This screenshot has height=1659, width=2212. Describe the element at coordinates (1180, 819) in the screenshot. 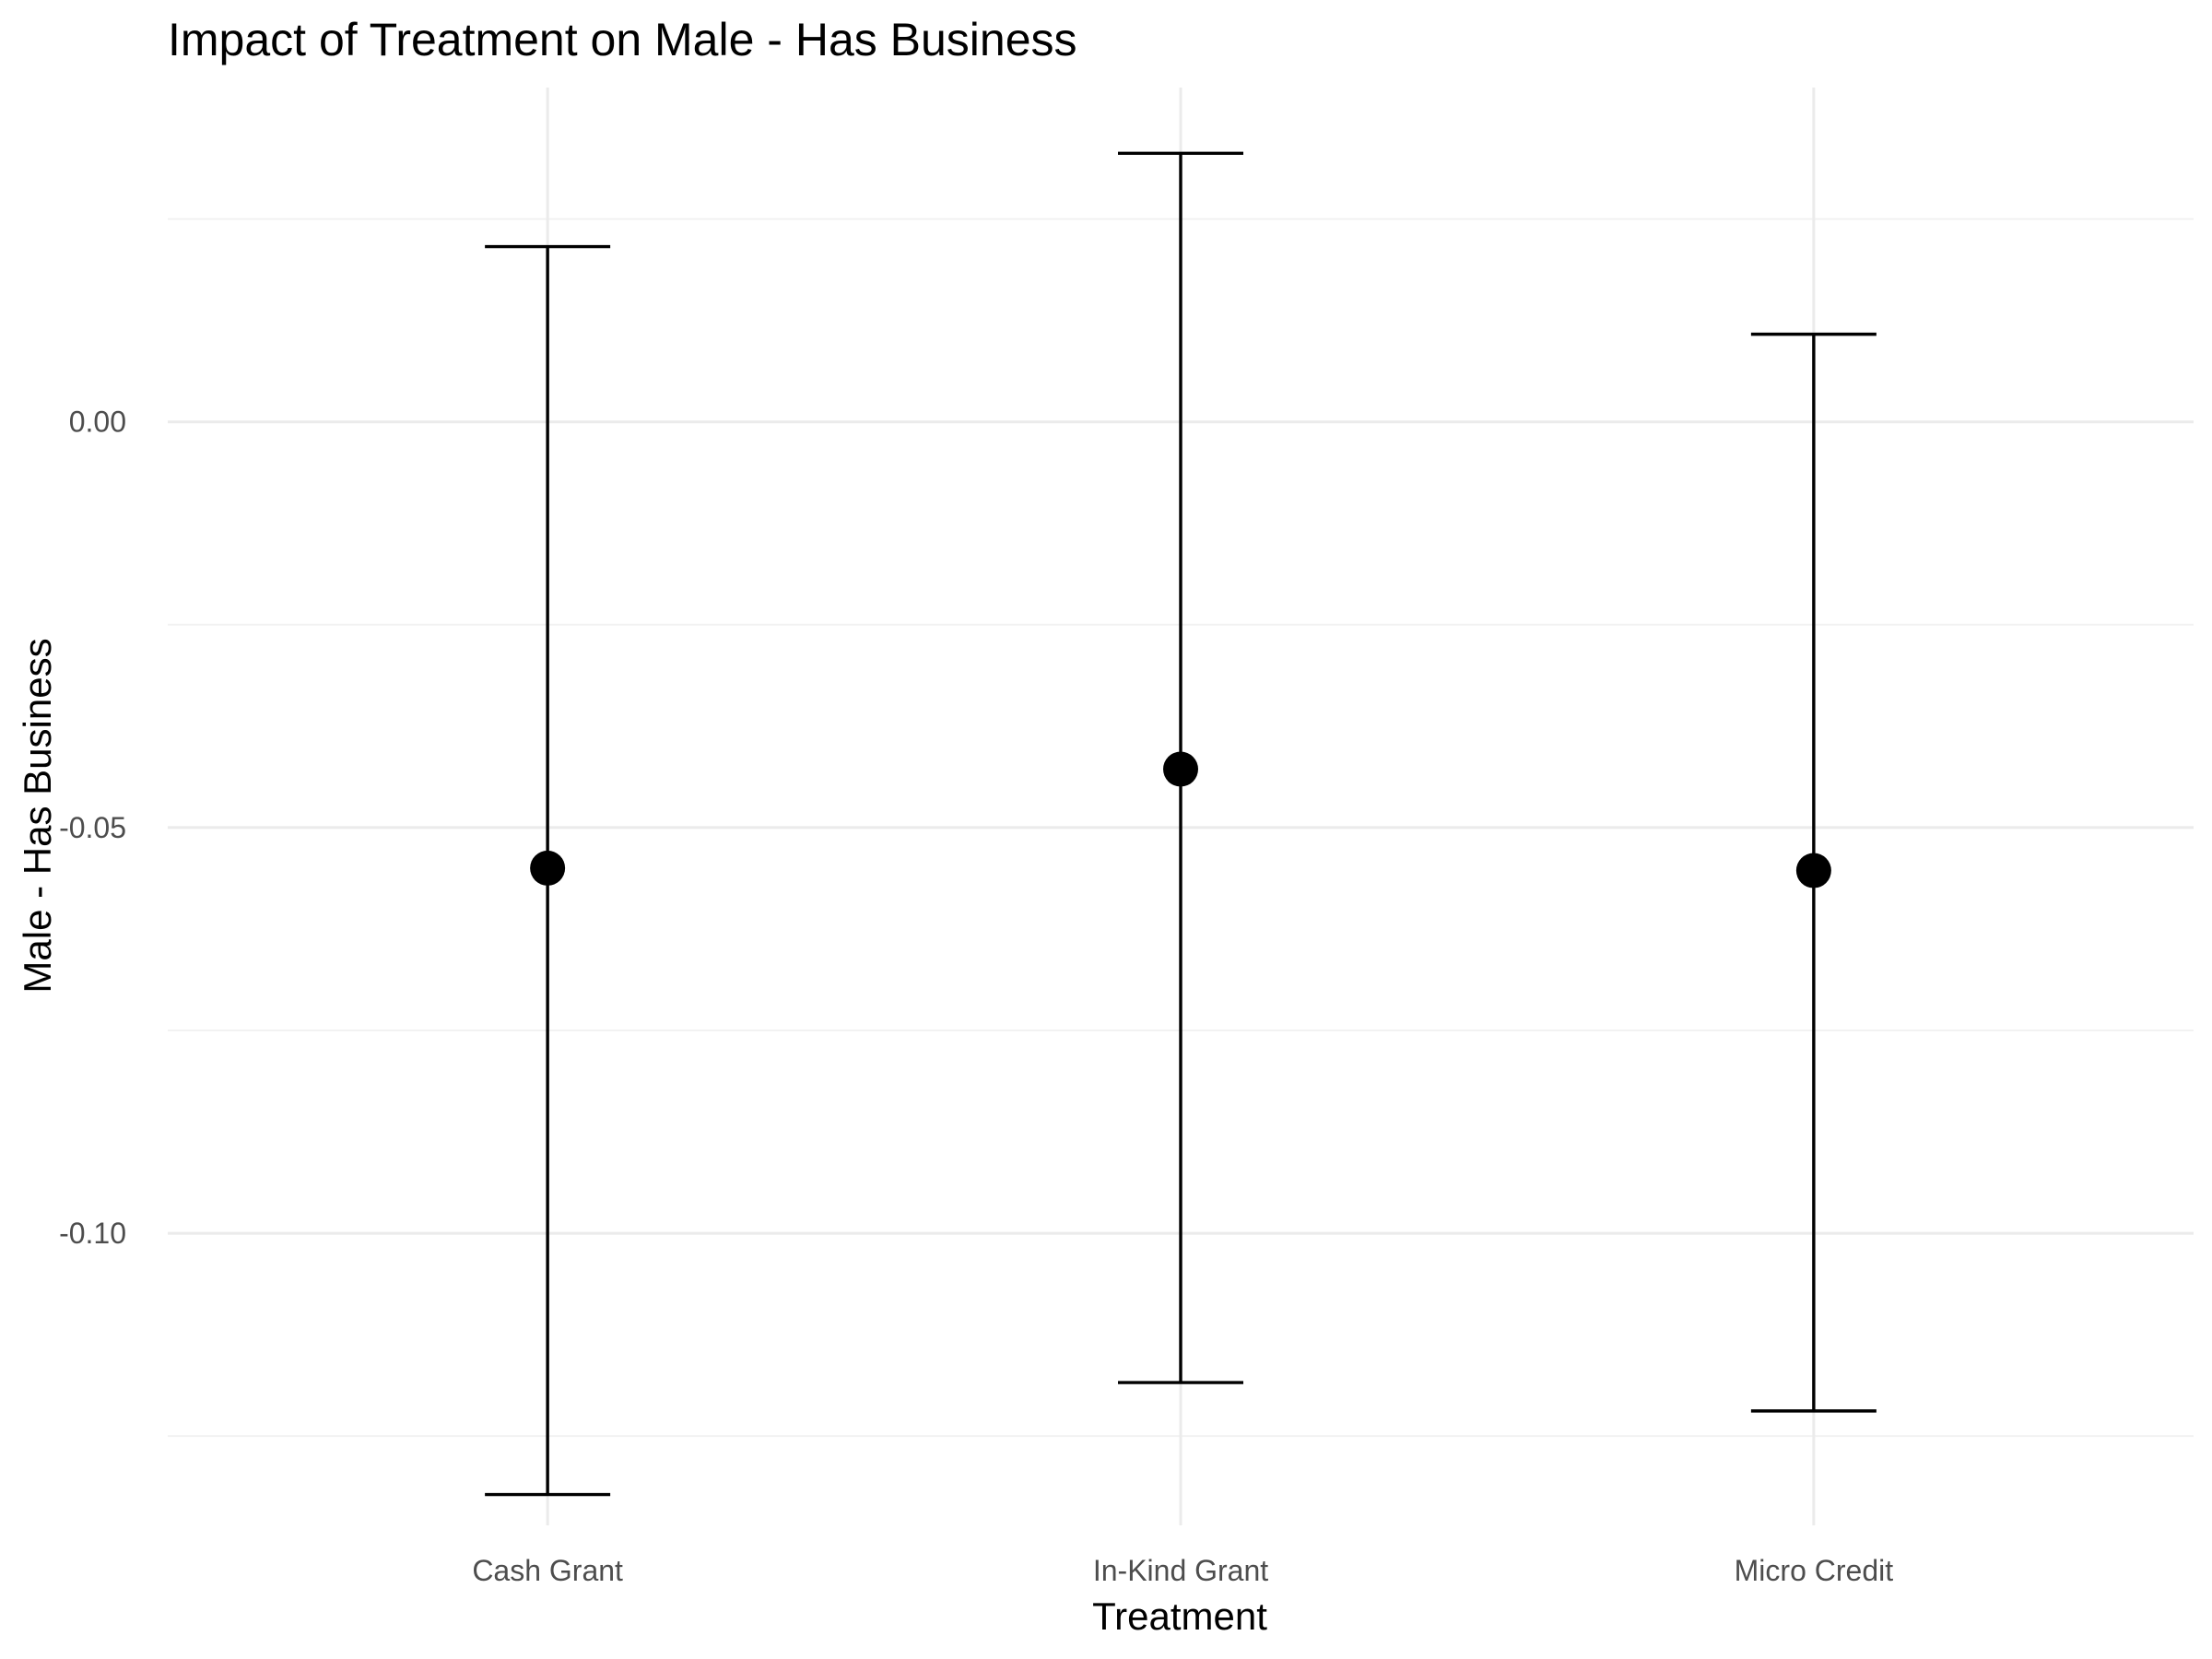

I see `point-estimates` at that location.